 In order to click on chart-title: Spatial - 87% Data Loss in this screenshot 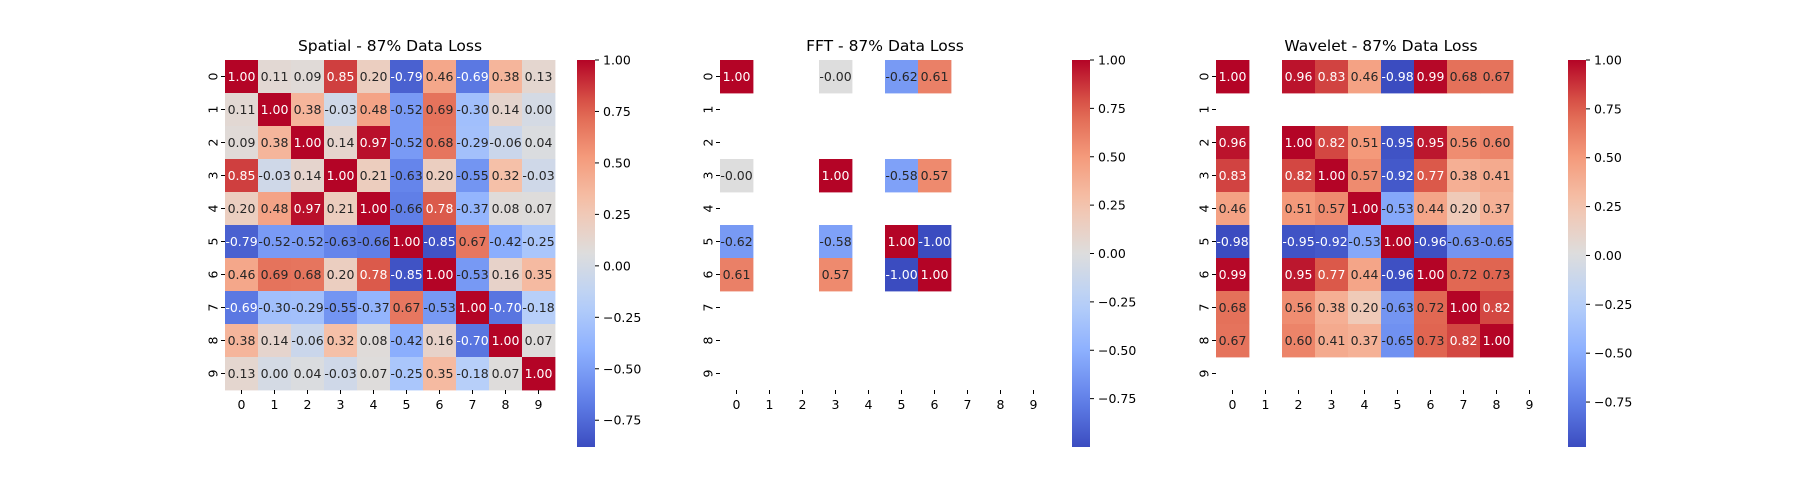, I will do `click(390, 46)`.